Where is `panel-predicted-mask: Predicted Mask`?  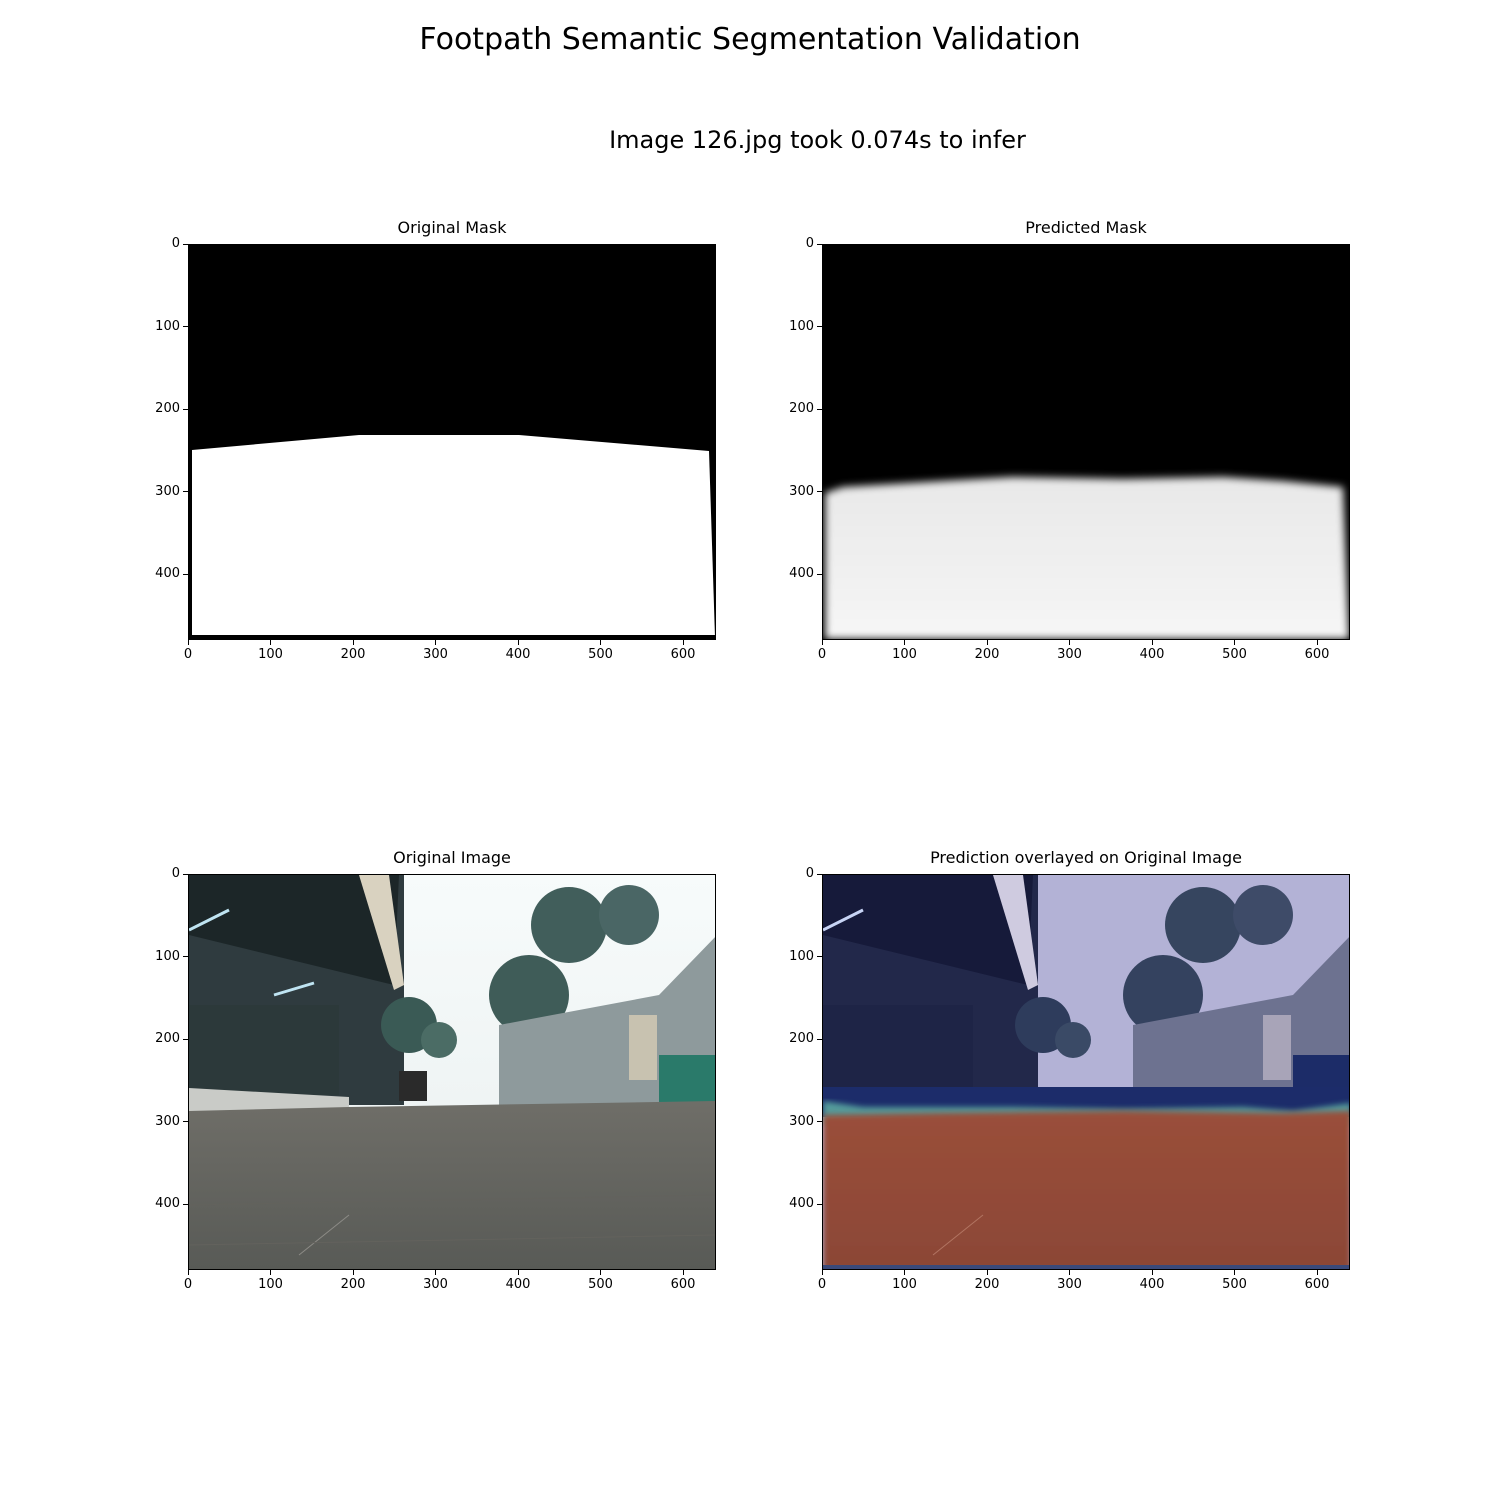
panel-predicted-mask: Predicted Mask is located at coordinates (1086, 429).